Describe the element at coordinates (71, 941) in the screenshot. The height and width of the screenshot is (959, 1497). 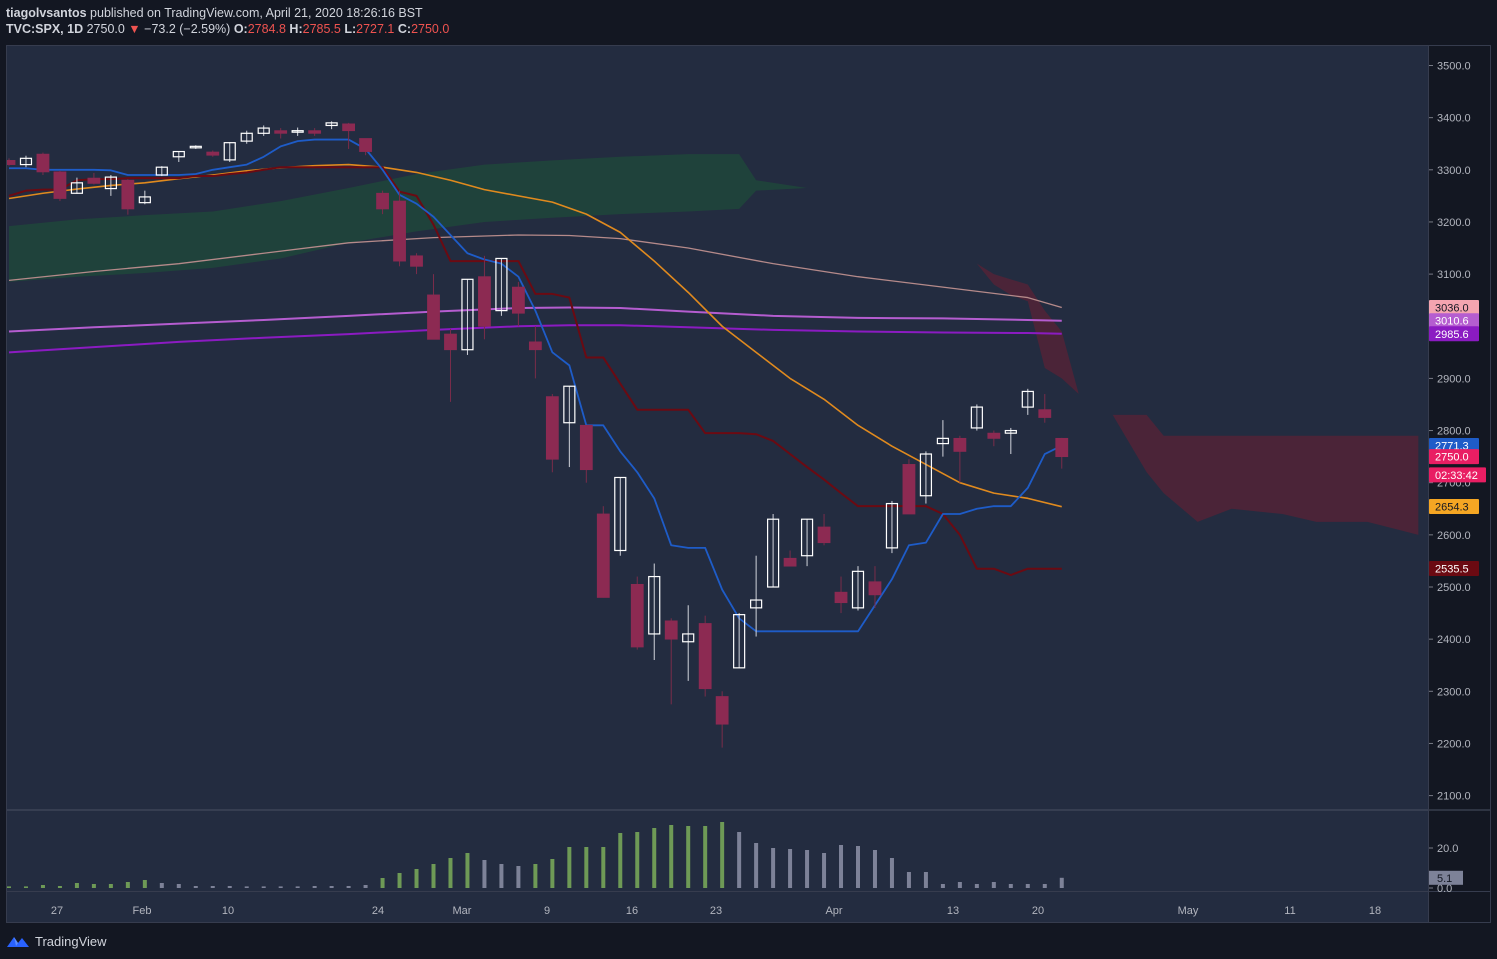
I see `footer-brand: TradingView` at that location.